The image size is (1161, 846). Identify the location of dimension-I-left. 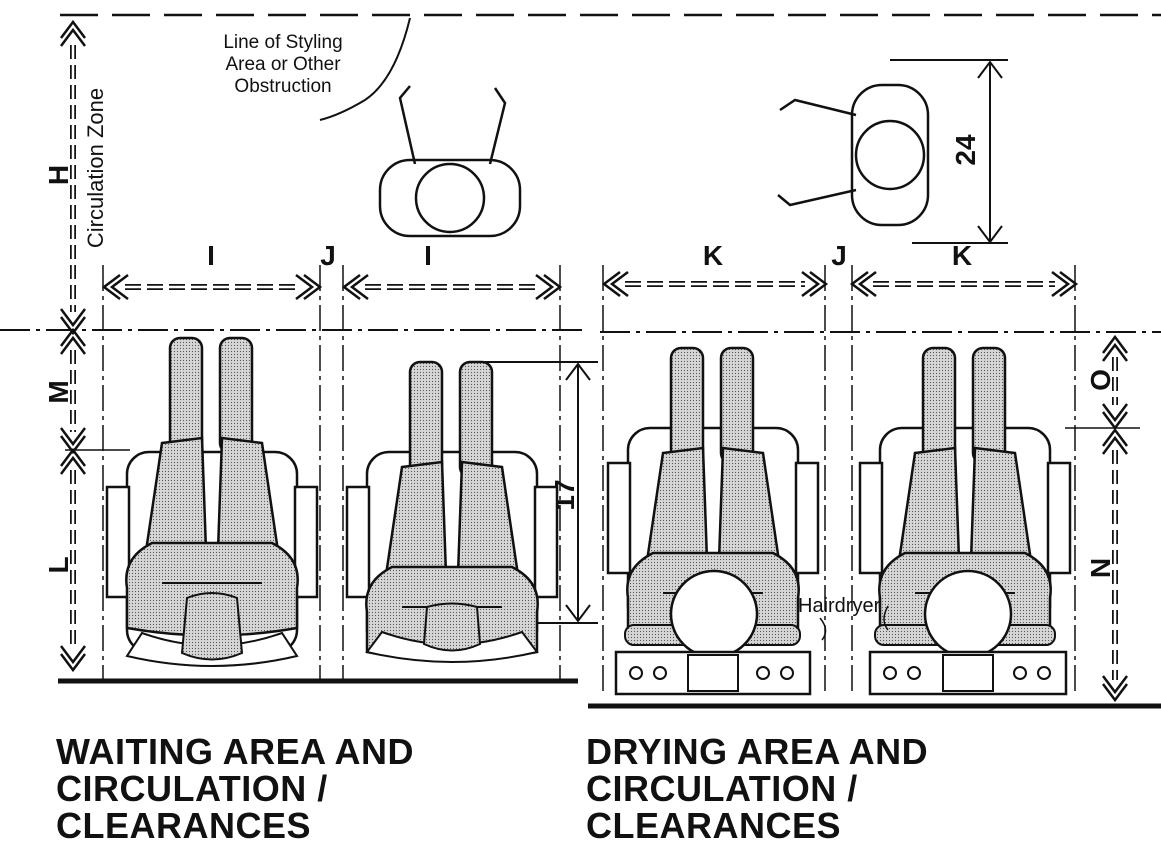
(212, 287).